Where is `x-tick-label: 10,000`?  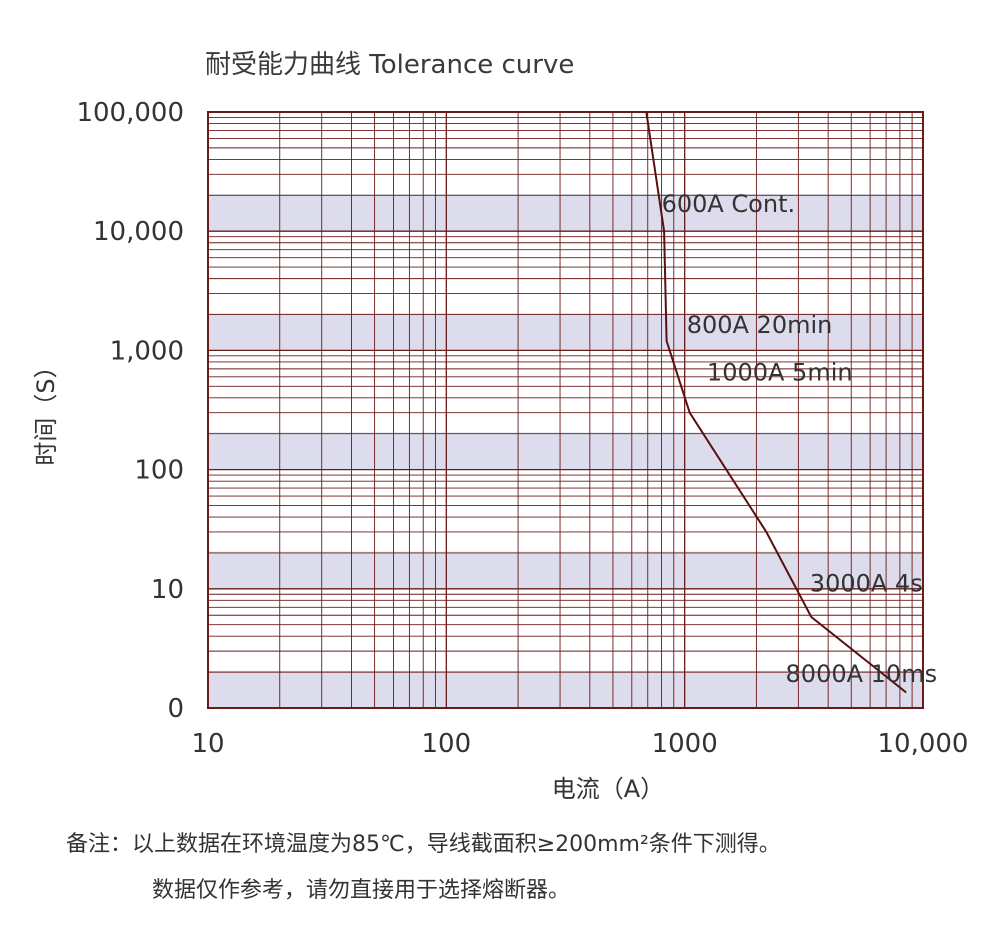
x-tick-label: 10,000 is located at coordinates (923, 744).